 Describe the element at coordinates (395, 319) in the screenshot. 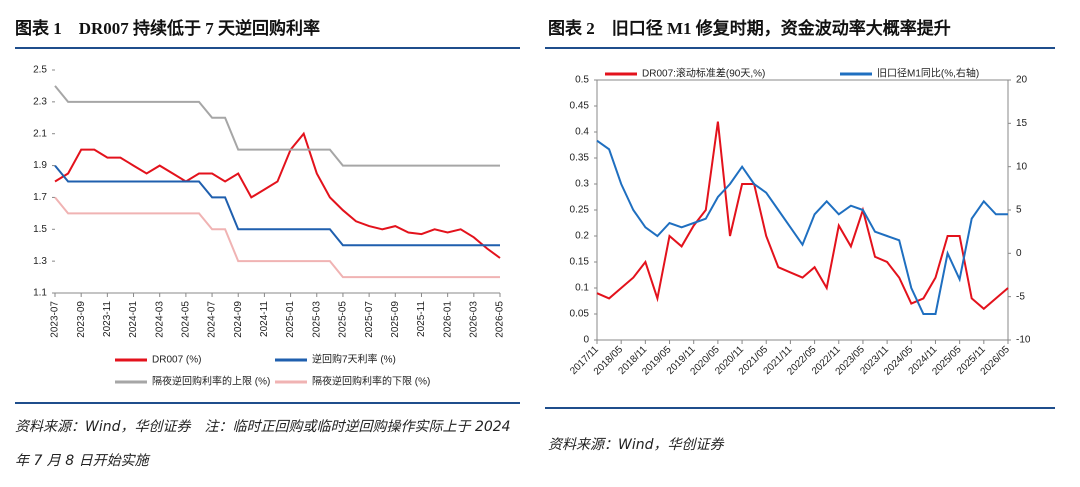

I see `x-tick-label: 2025-09` at that location.